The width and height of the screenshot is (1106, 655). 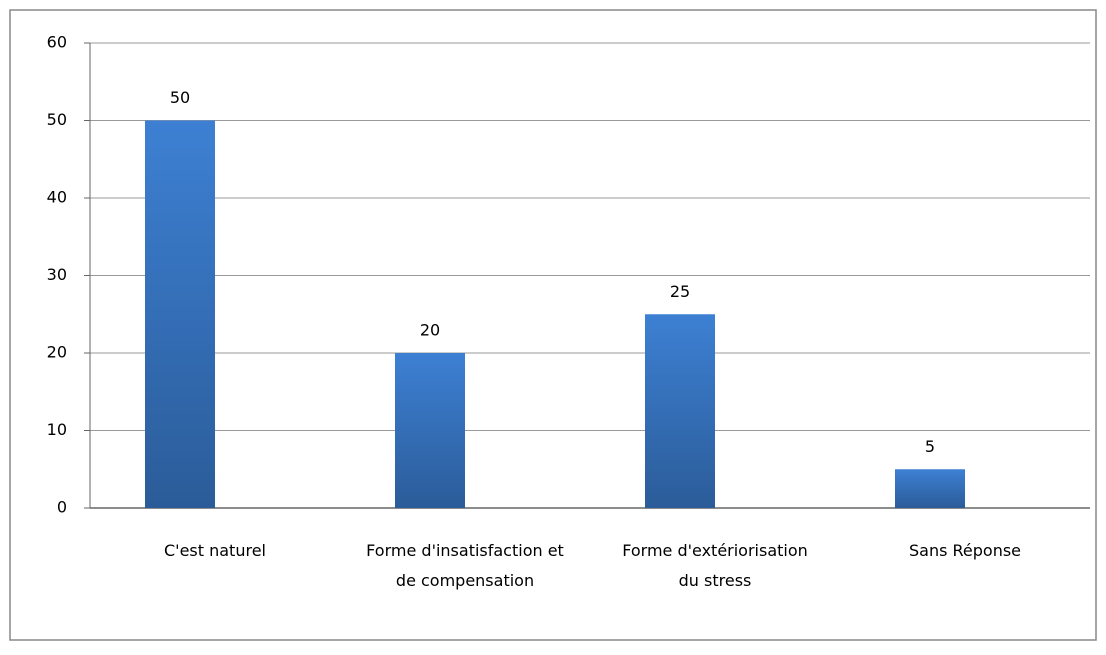 What do you see at coordinates (57, 42) in the screenshot?
I see `y-tick-label: 60` at bounding box center [57, 42].